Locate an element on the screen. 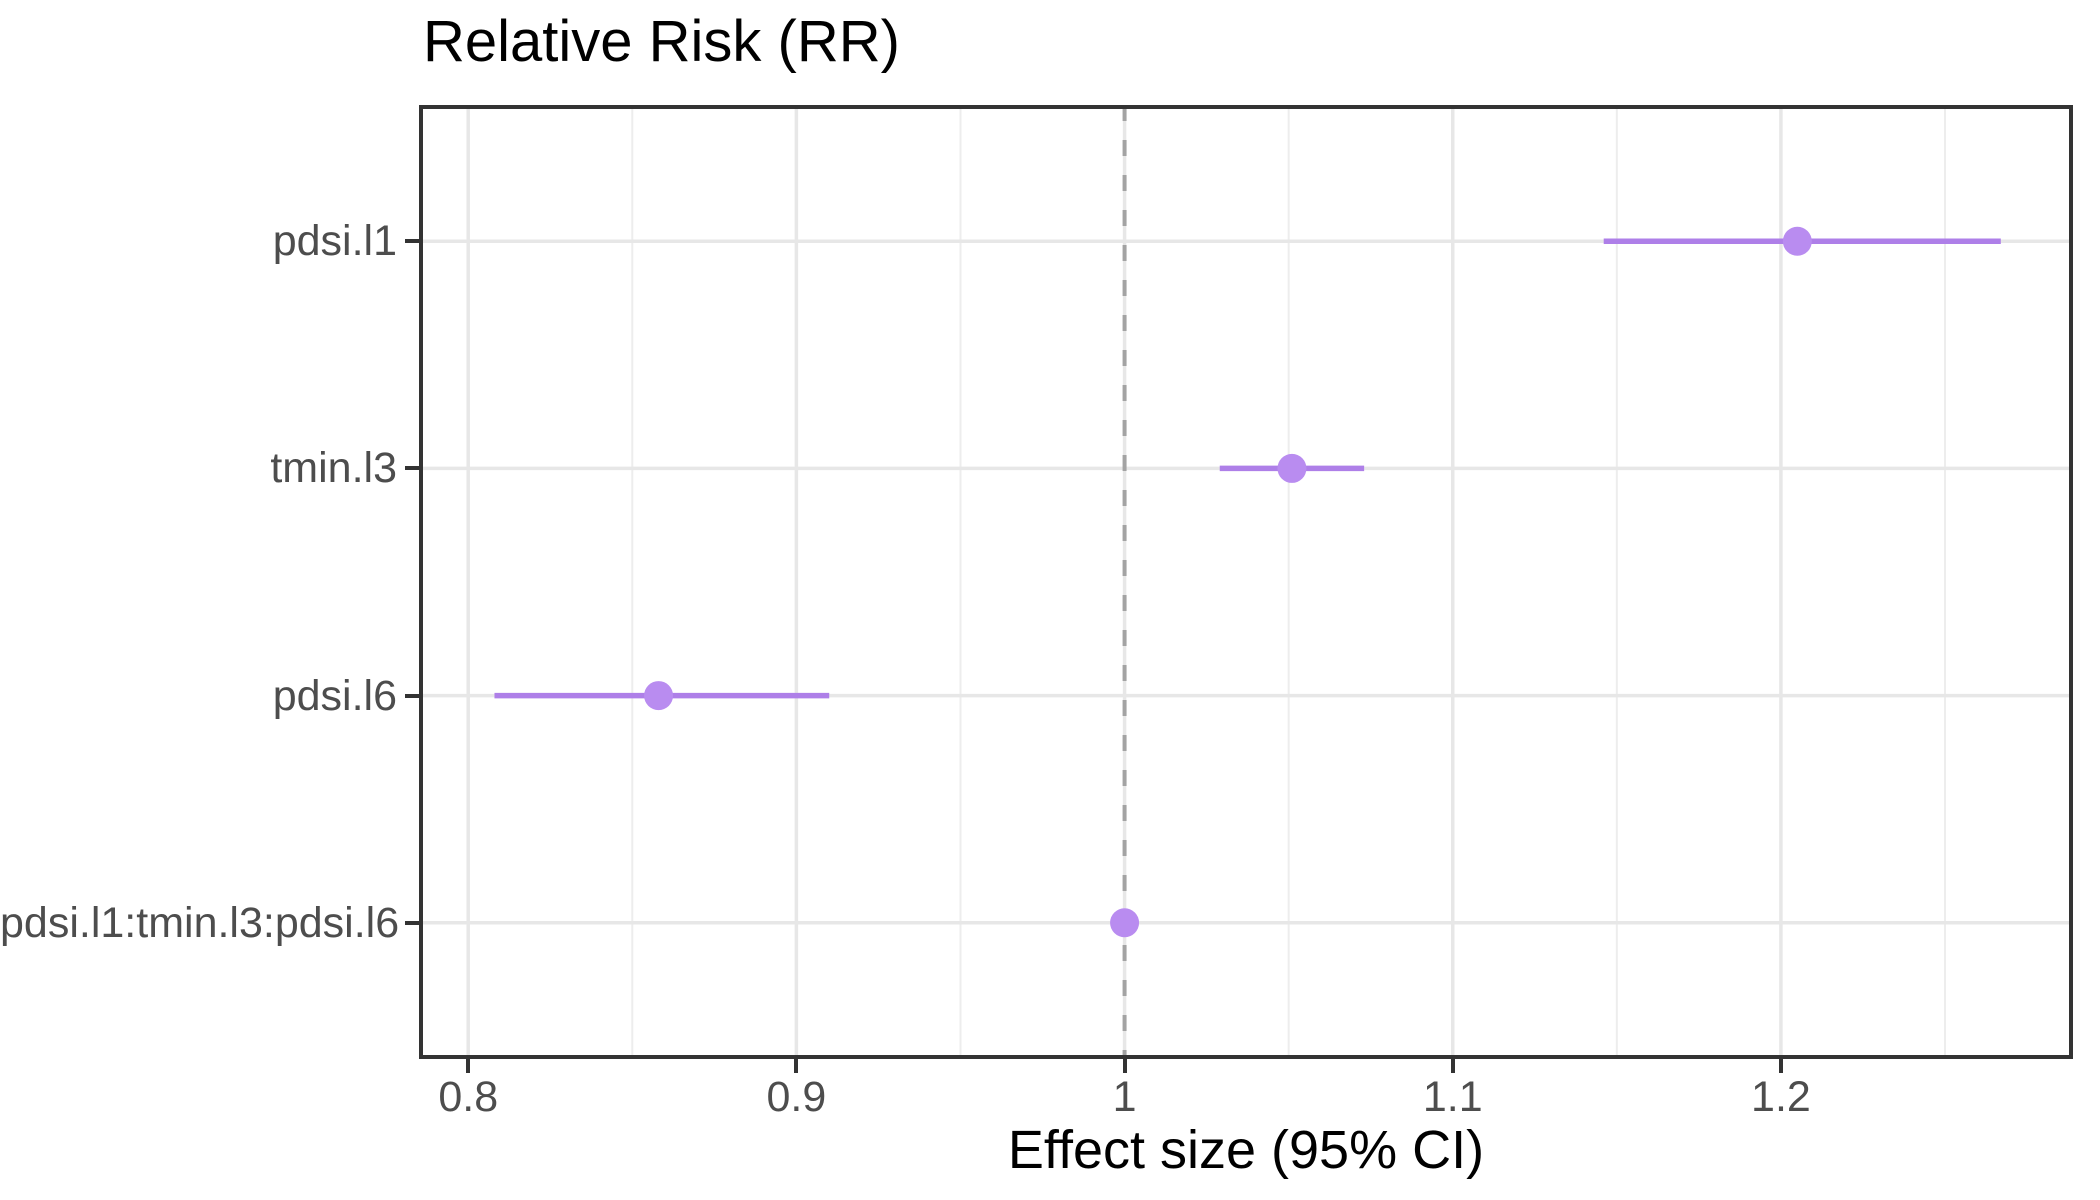  x-tick-label: 1.2 is located at coordinates (1781, 1097).